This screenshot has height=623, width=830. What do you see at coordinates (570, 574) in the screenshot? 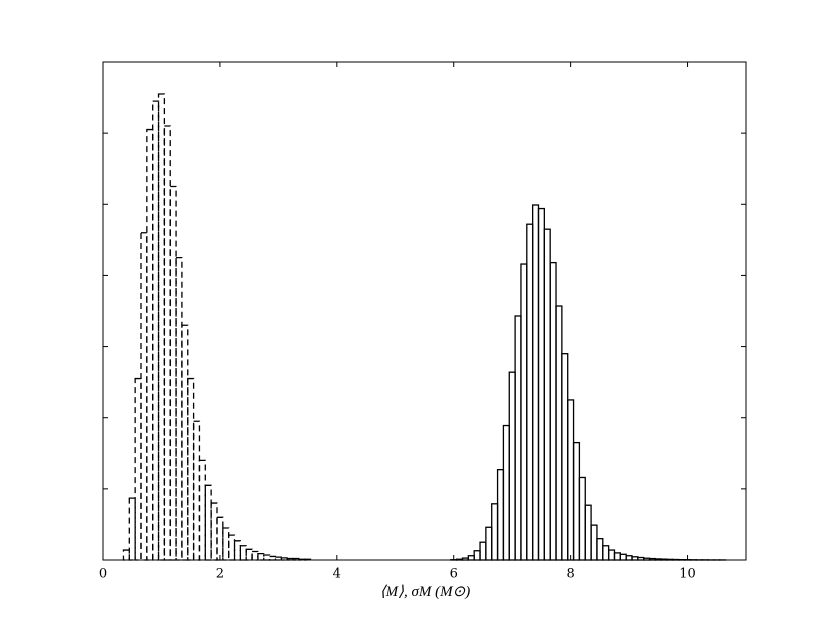
I see `x-tick-label: 8` at bounding box center [570, 574].